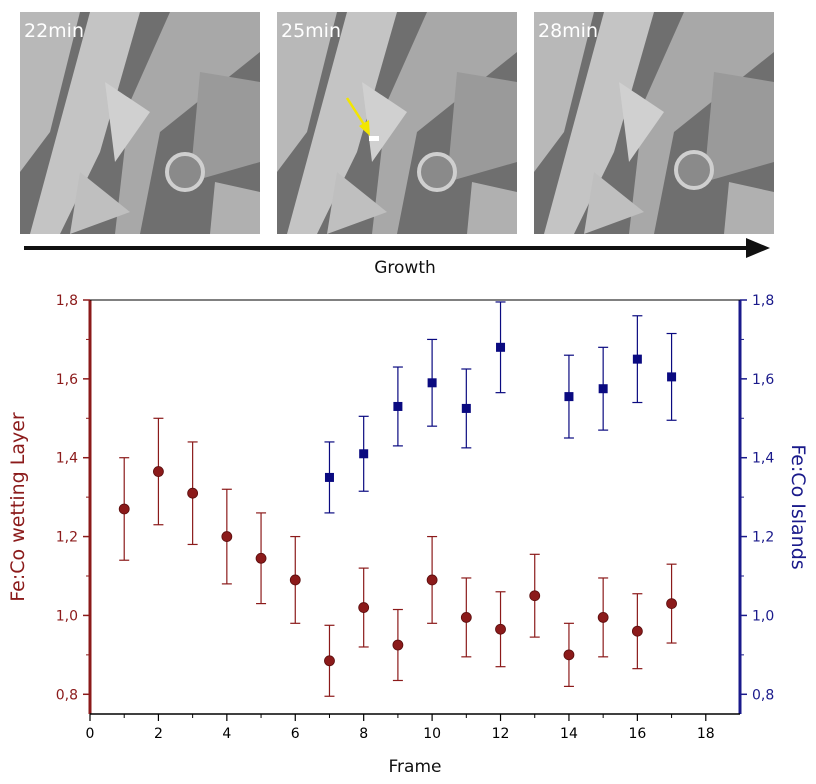 The width and height of the screenshot is (816, 784). I want to click on islands-series, so click(500, 407).